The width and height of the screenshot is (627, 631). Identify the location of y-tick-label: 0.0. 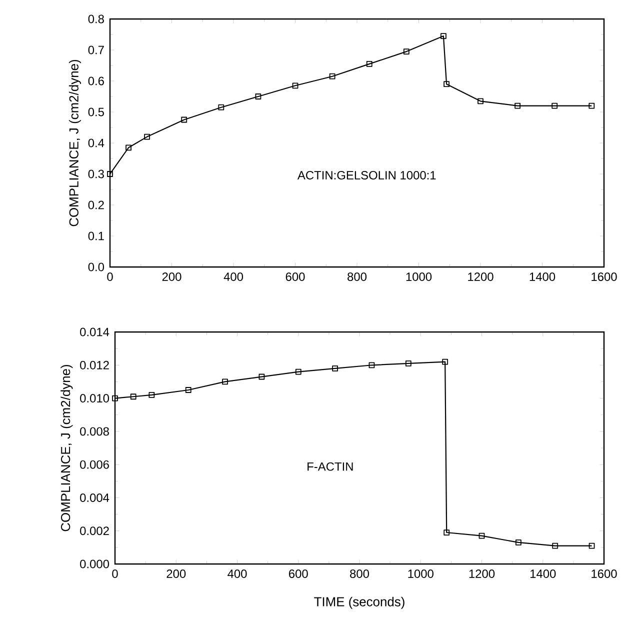
(96, 267).